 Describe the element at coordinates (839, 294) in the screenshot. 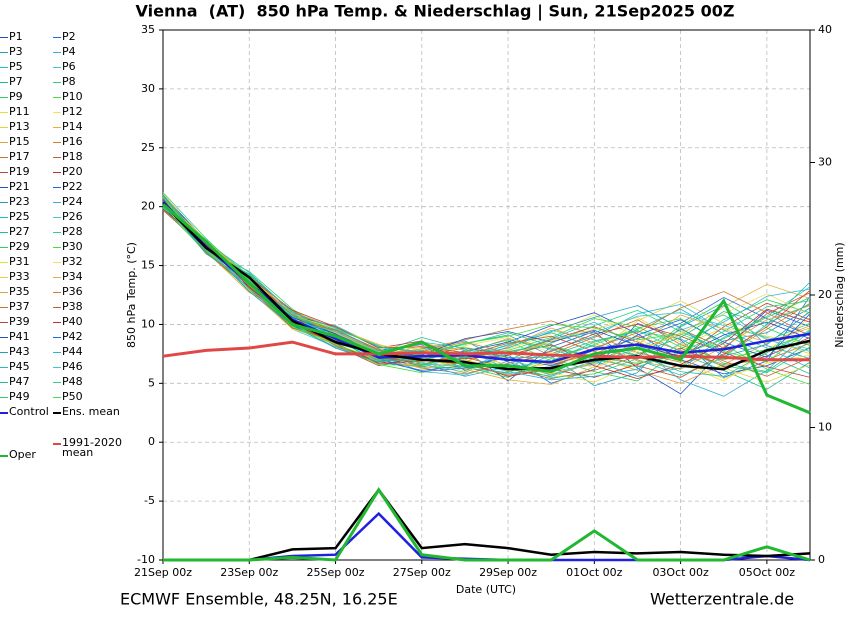

I see `y2-axis-label: Niederschlag (mm)` at that location.